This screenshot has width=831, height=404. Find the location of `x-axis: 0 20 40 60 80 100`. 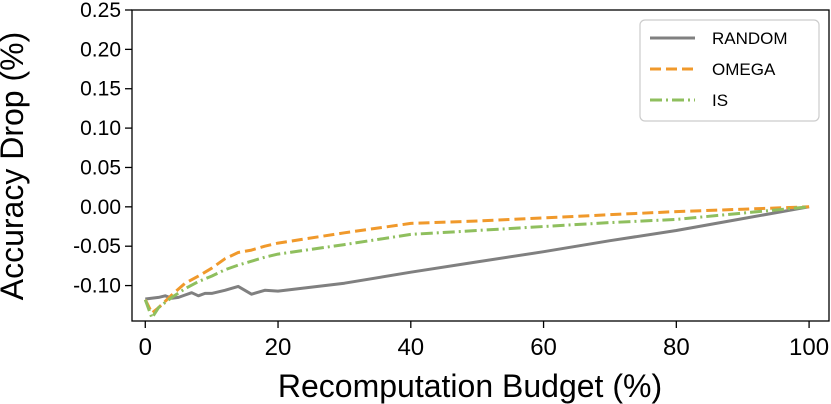

x-axis: 0 20 40 60 80 100 is located at coordinates (484, 341).